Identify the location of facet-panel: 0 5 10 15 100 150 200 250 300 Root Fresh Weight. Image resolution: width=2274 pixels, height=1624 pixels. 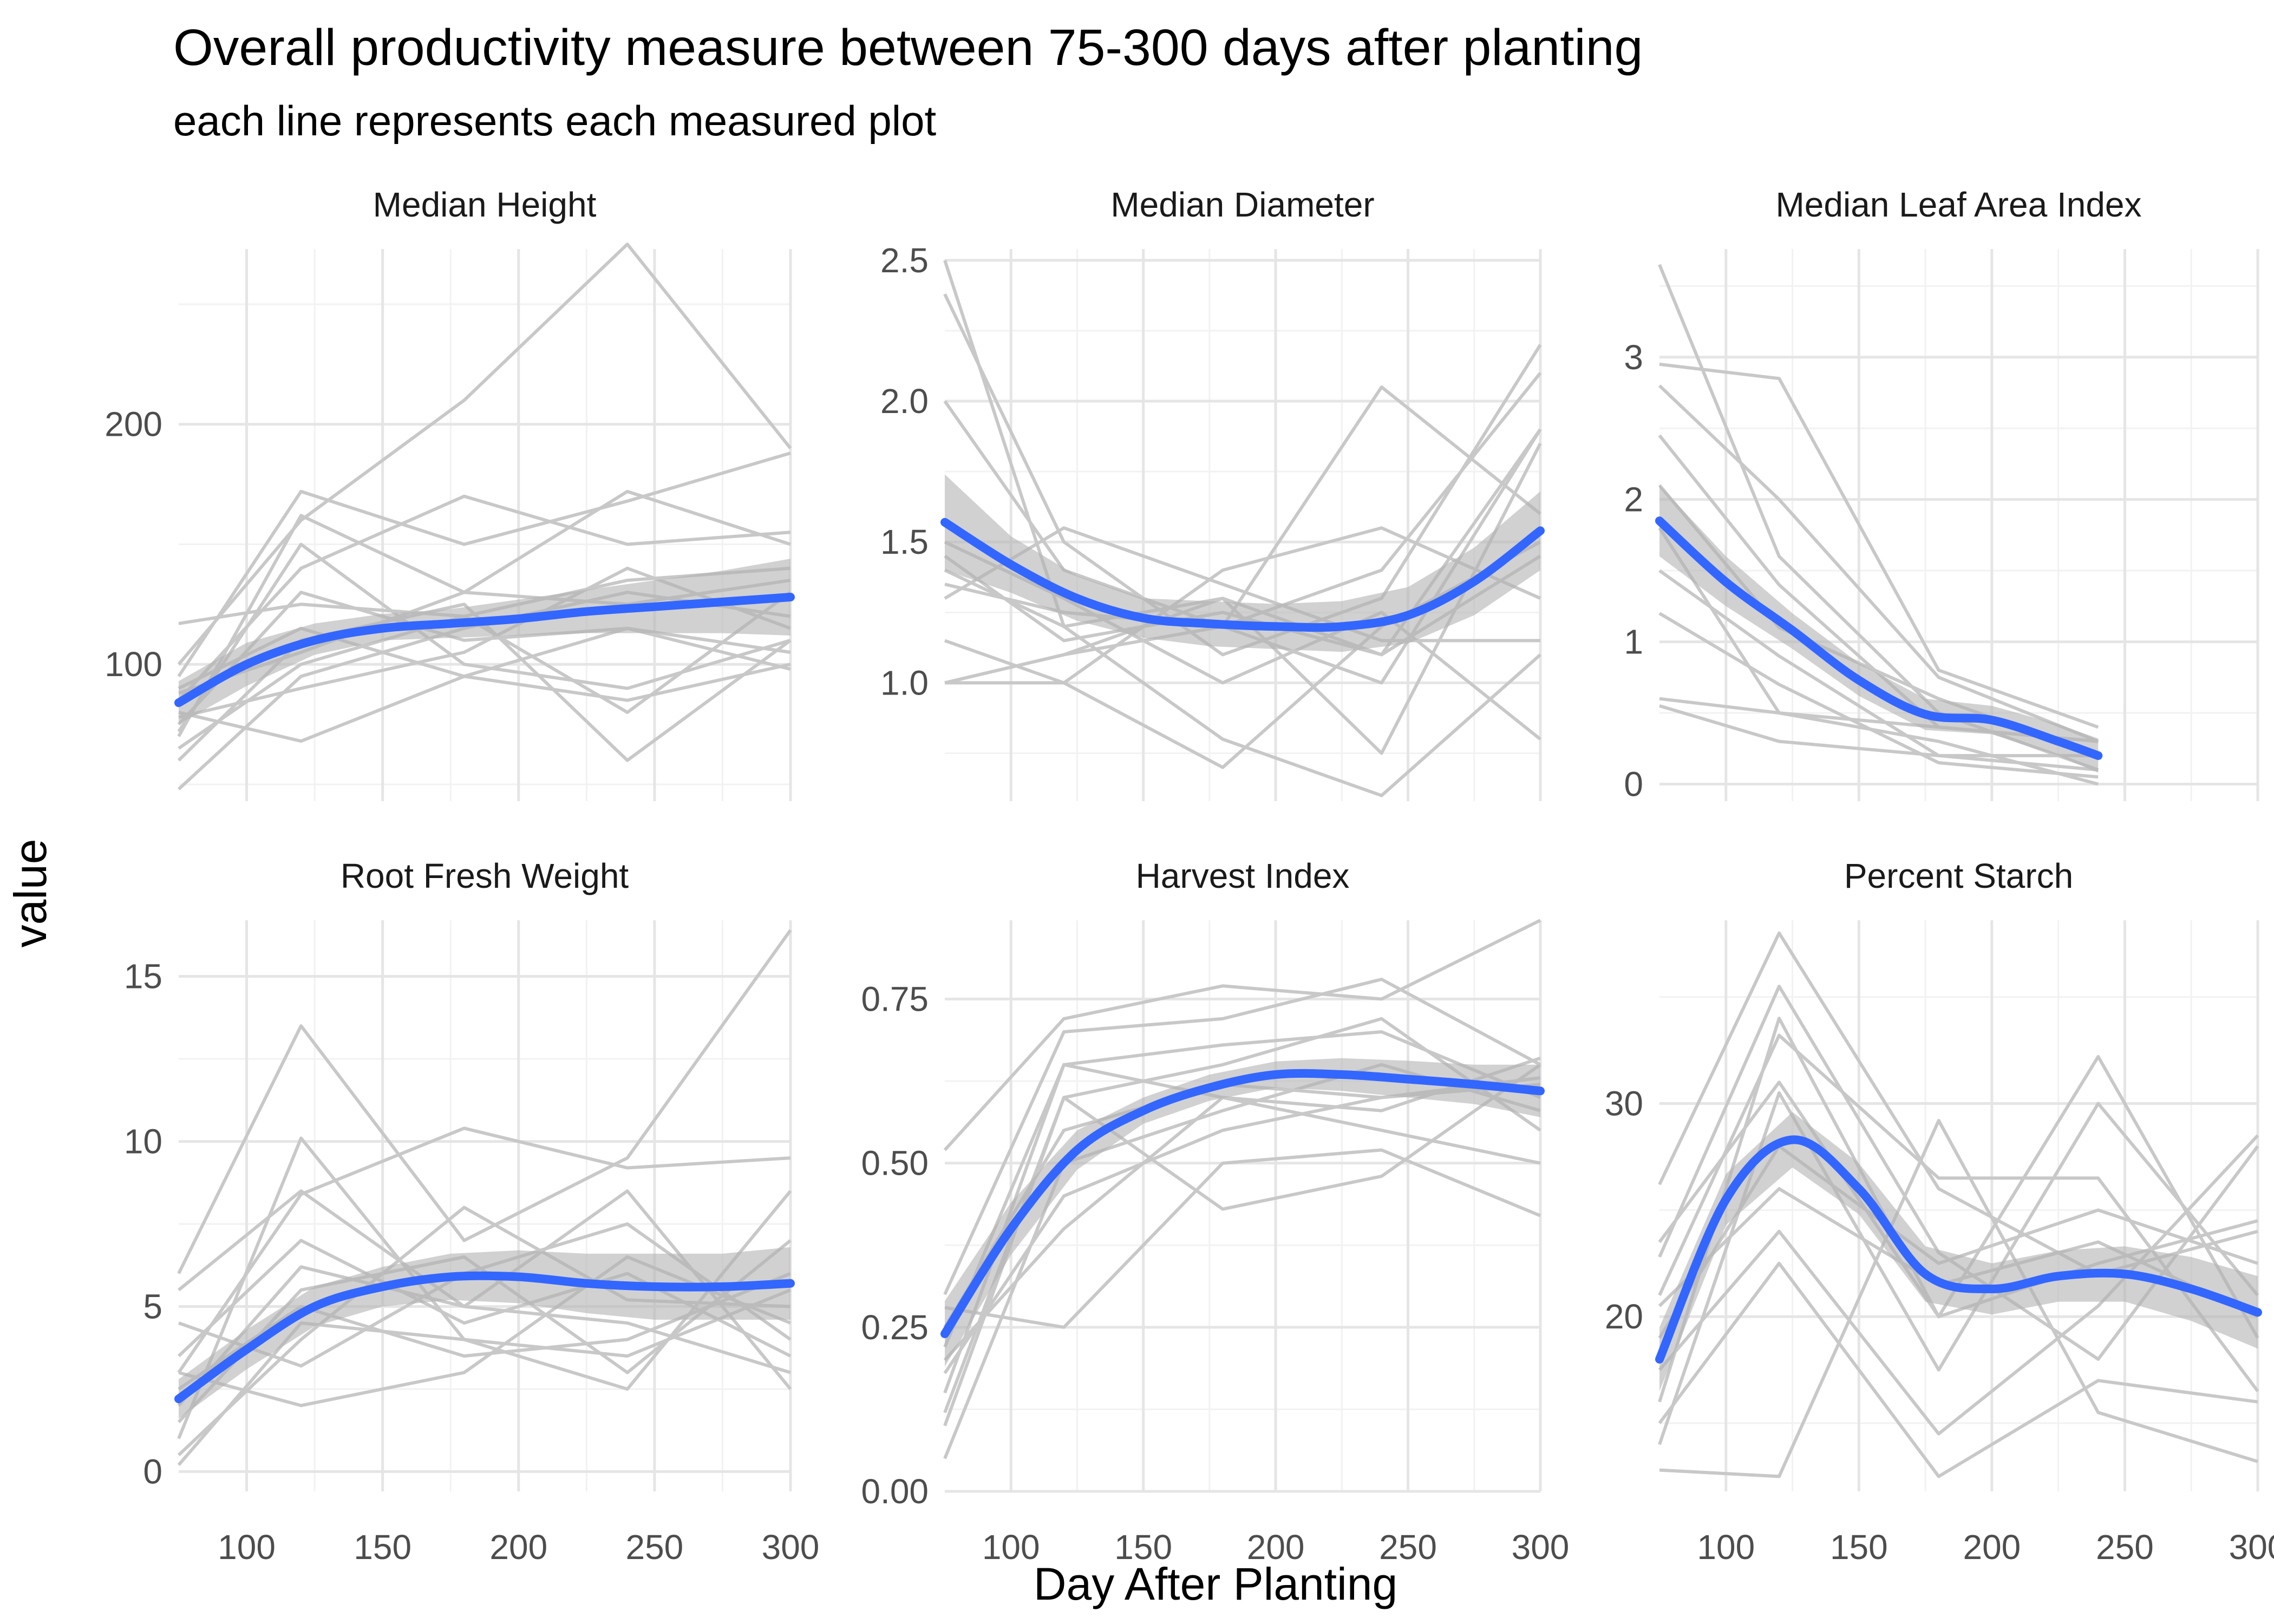
(472, 1211).